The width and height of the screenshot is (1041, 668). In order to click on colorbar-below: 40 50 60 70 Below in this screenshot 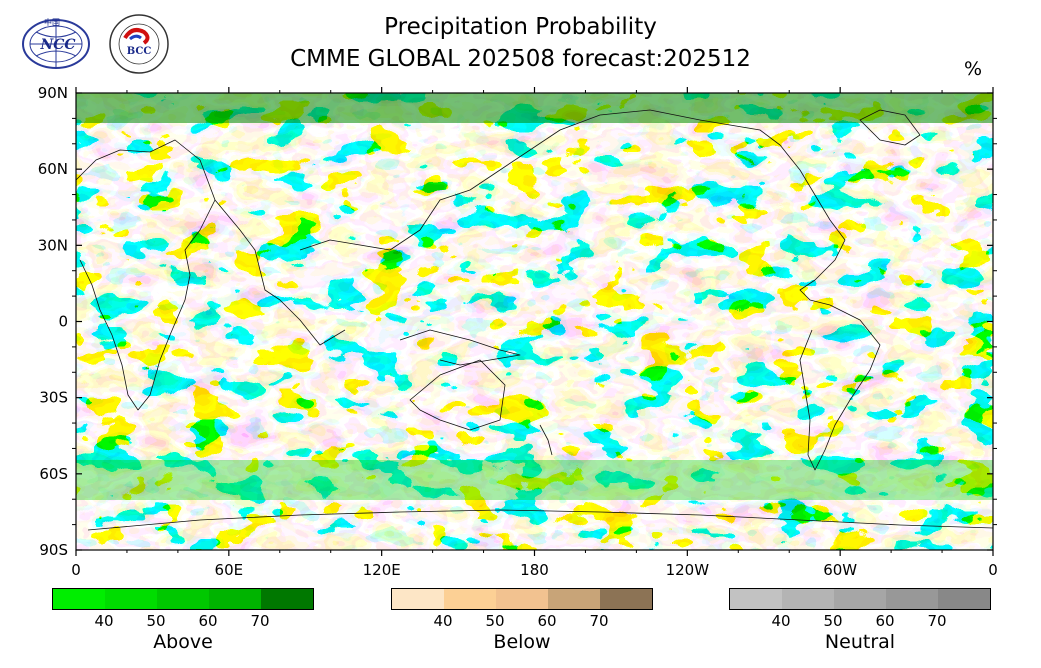, I will do `click(522, 623)`.